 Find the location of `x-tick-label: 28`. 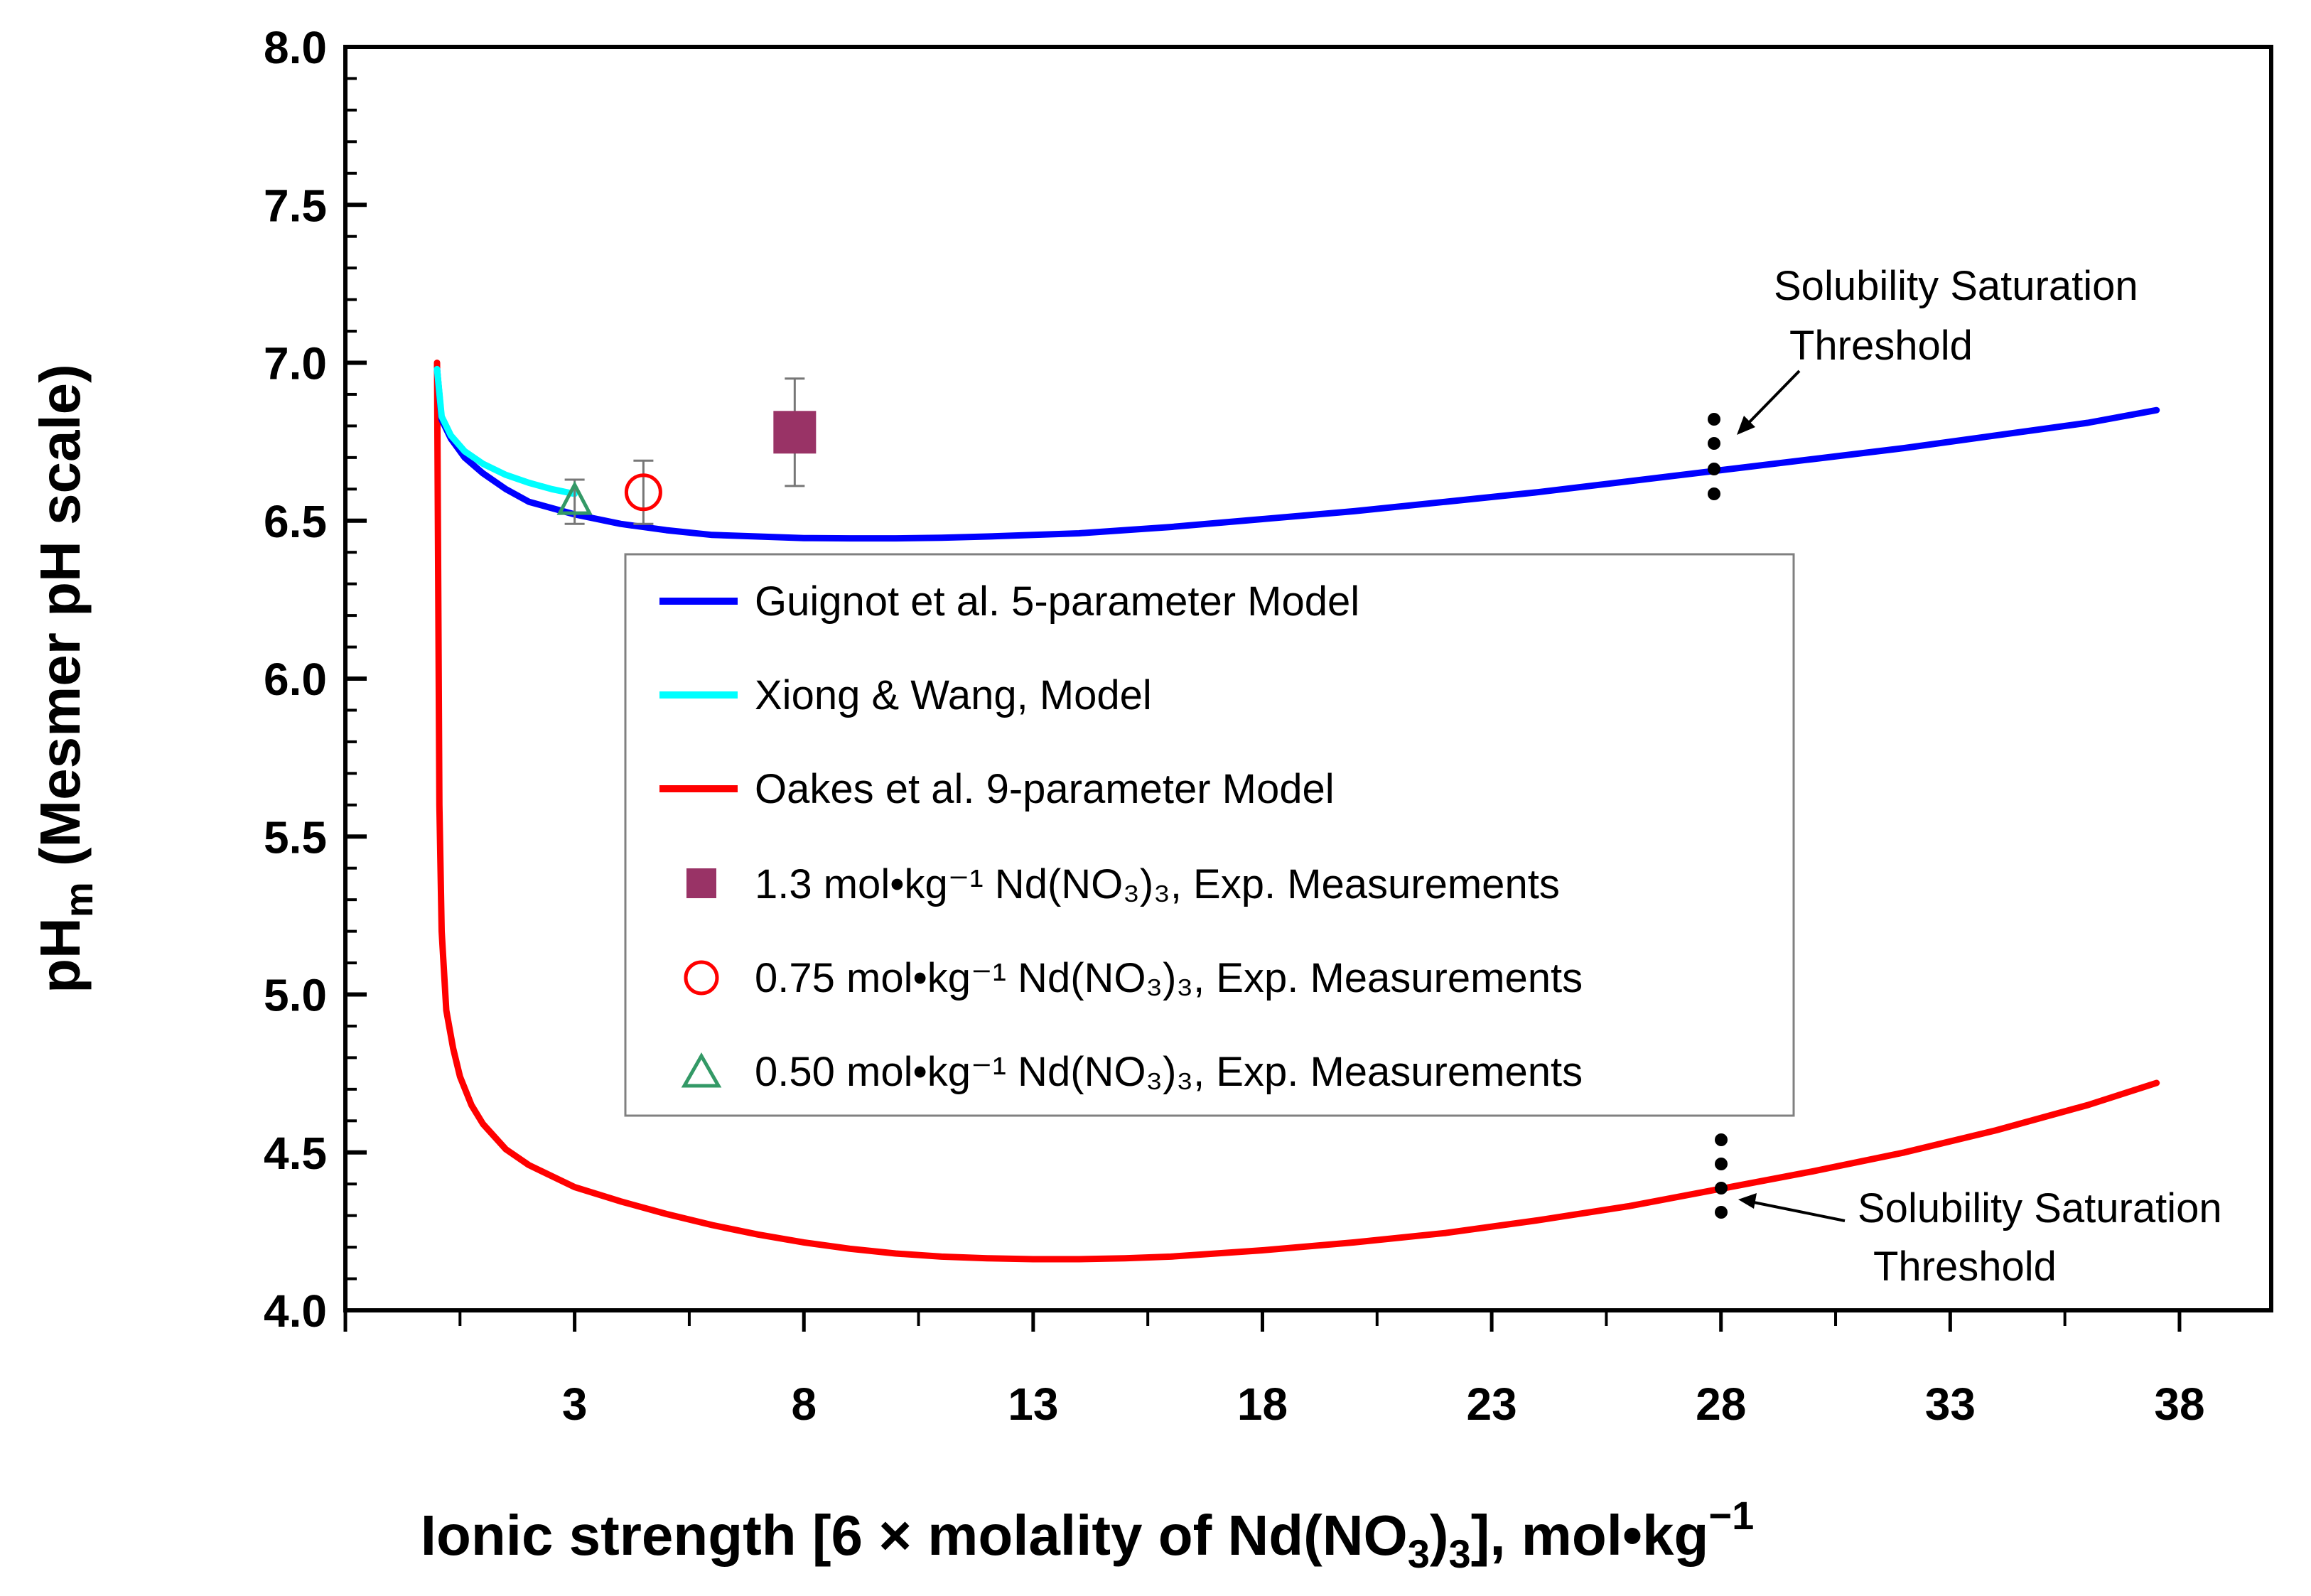

x-tick-label: 28 is located at coordinates (1721, 1405).